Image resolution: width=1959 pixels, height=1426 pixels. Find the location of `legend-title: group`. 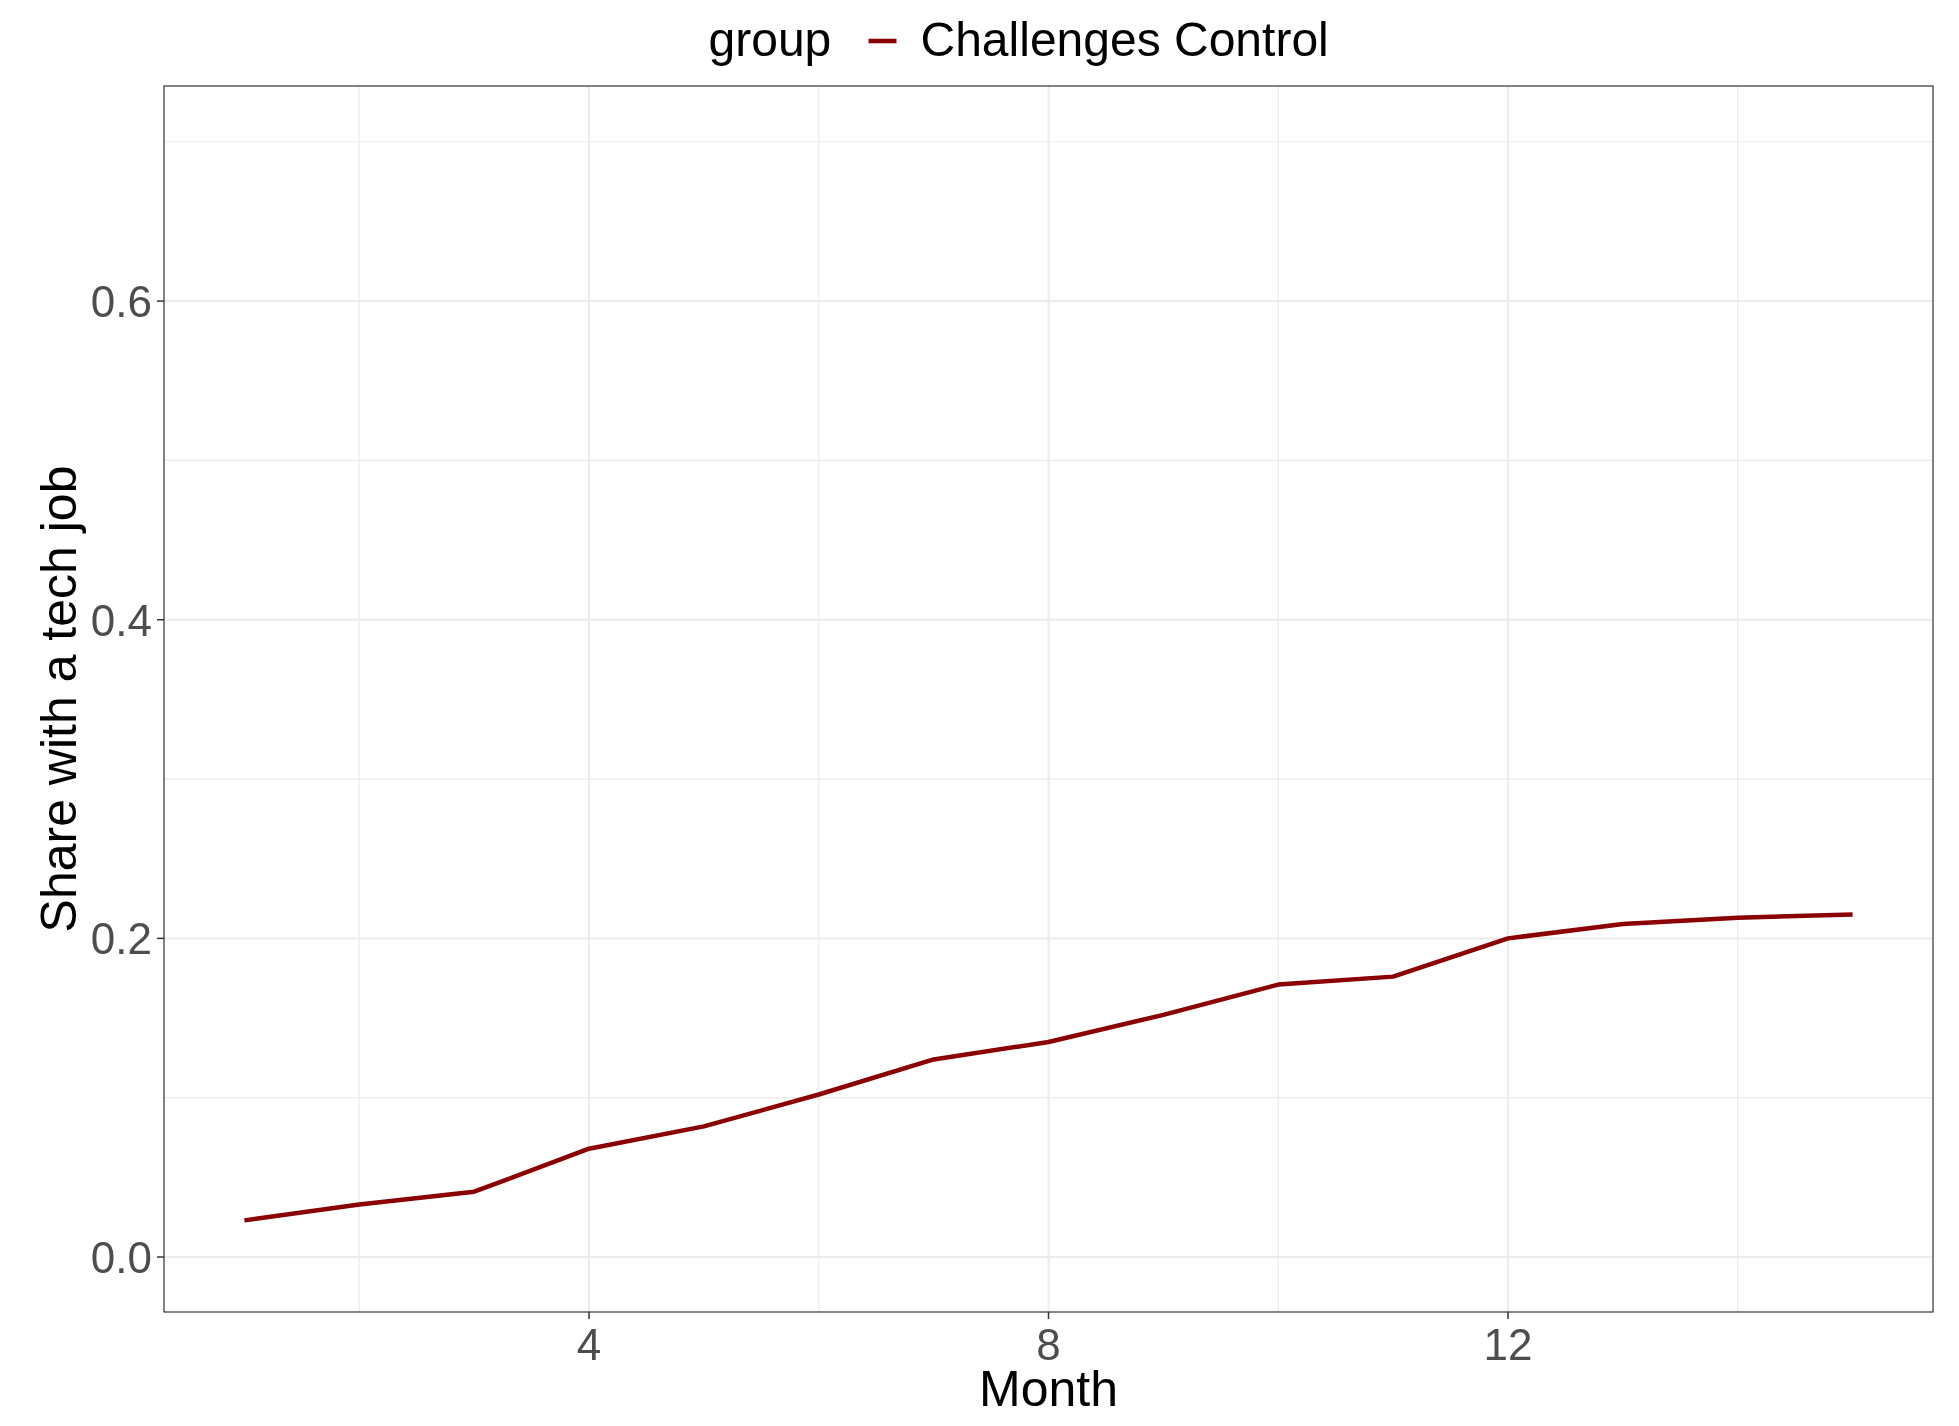

legend-title: group is located at coordinates (770, 39).